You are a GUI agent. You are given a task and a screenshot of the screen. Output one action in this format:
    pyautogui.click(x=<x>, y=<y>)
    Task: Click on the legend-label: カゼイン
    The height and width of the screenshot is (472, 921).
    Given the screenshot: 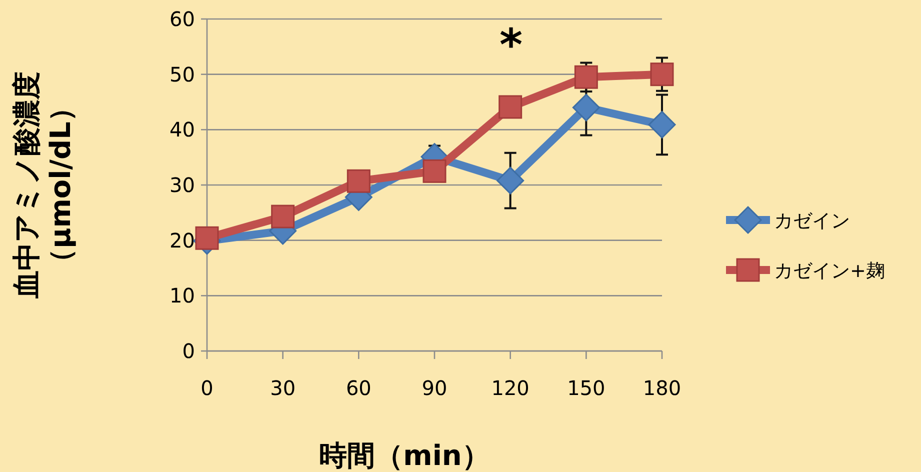 What is the action you would take?
    pyautogui.click(x=812, y=221)
    